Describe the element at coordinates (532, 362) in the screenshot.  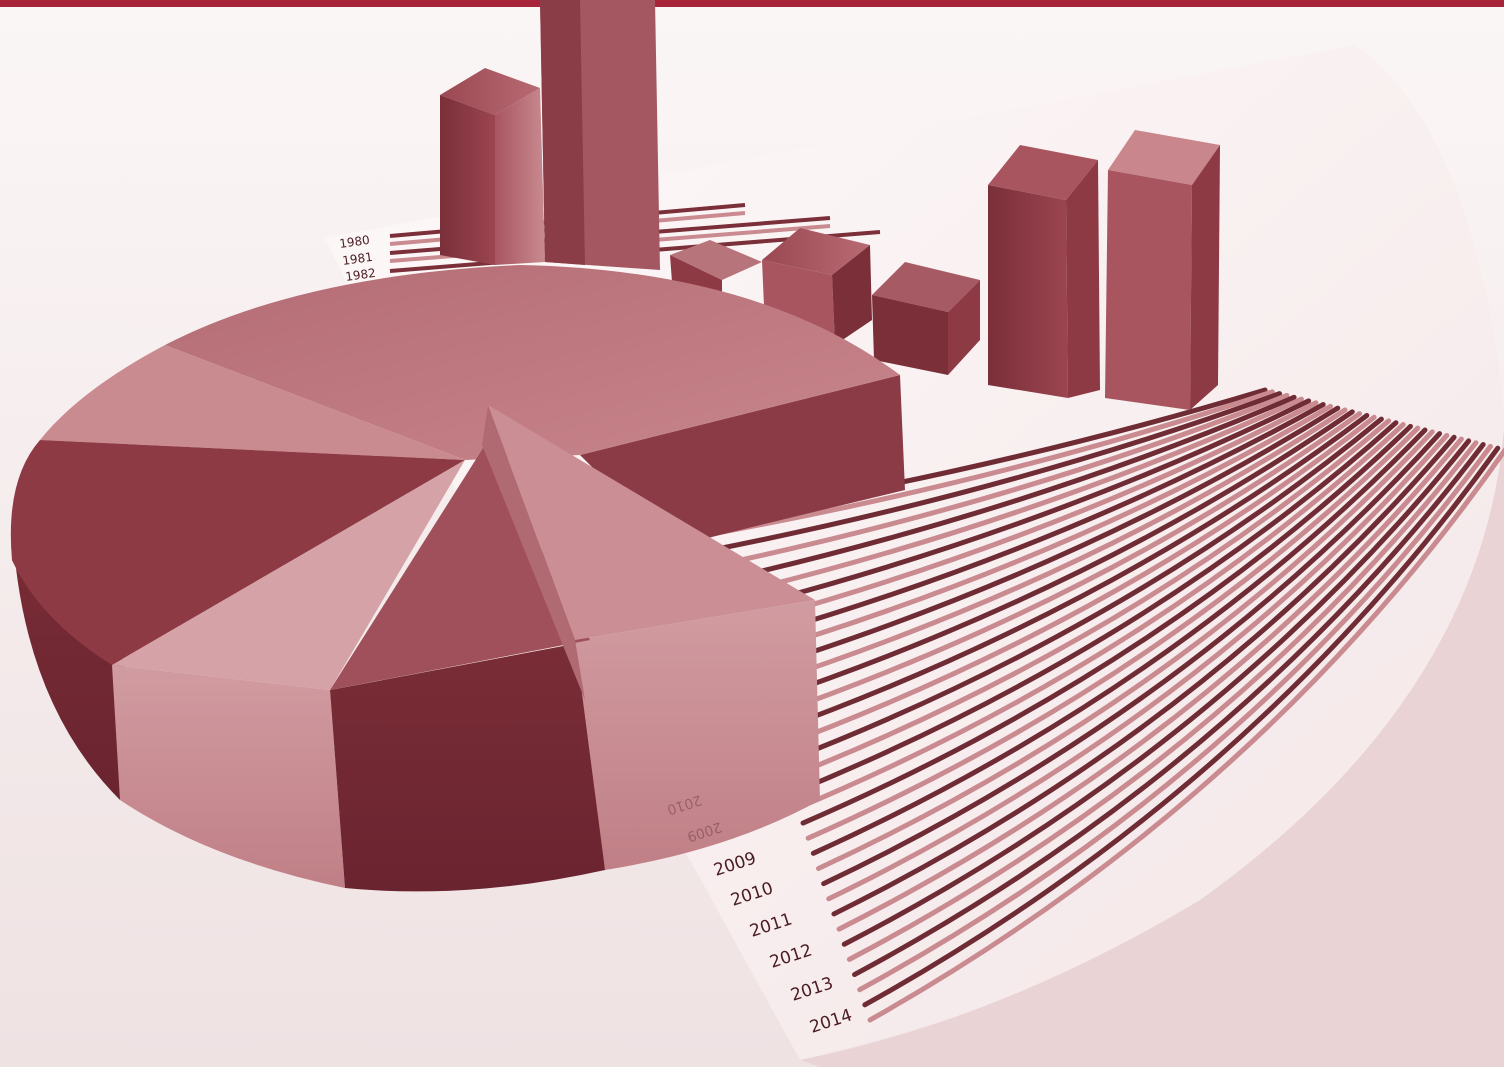
I see `pie-slice-top-large` at that location.